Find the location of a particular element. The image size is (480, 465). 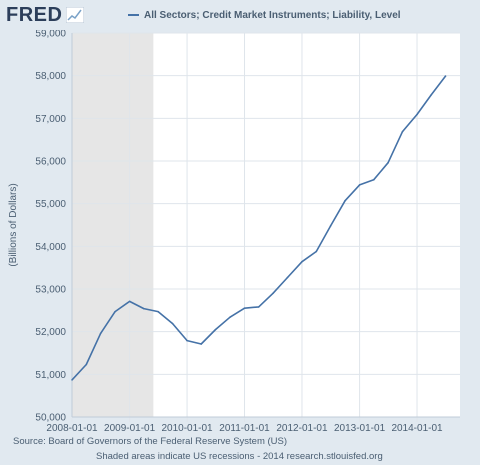

y-tick-label: 56,000 is located at coordinates (50, 162).